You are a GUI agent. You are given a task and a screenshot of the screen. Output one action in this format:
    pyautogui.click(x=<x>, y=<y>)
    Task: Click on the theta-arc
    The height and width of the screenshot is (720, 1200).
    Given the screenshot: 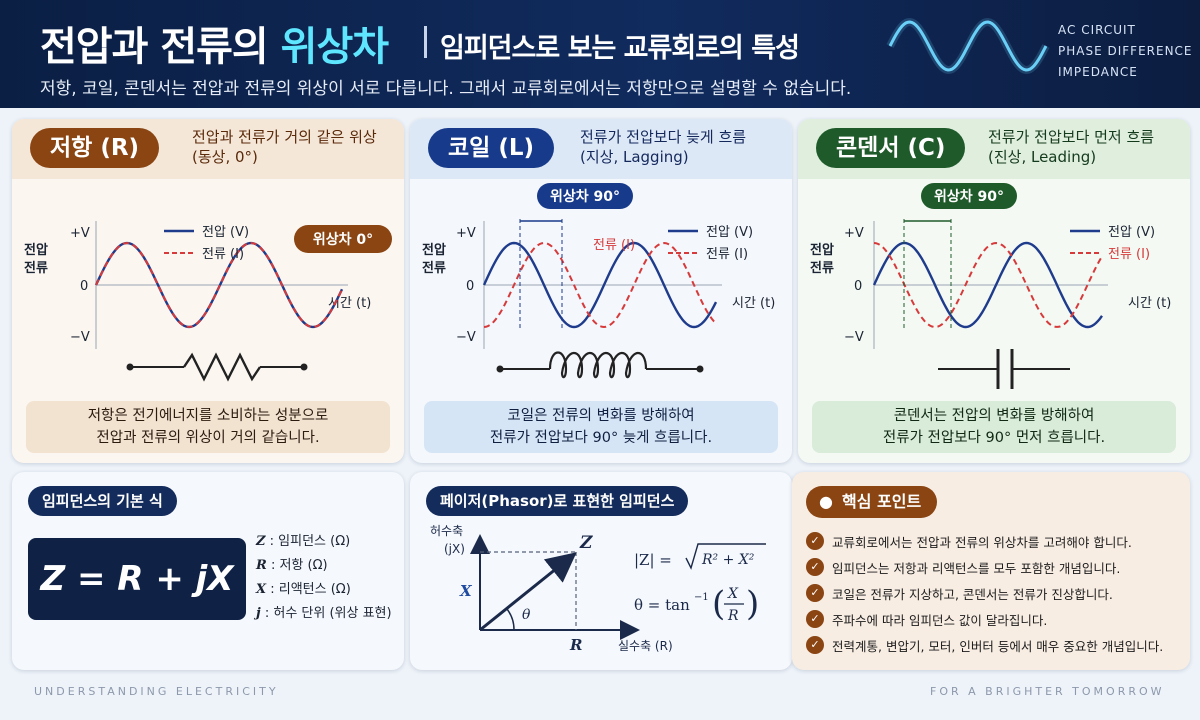 What is the action you would take?
    pyautogui.click(x=510, y=619)
    